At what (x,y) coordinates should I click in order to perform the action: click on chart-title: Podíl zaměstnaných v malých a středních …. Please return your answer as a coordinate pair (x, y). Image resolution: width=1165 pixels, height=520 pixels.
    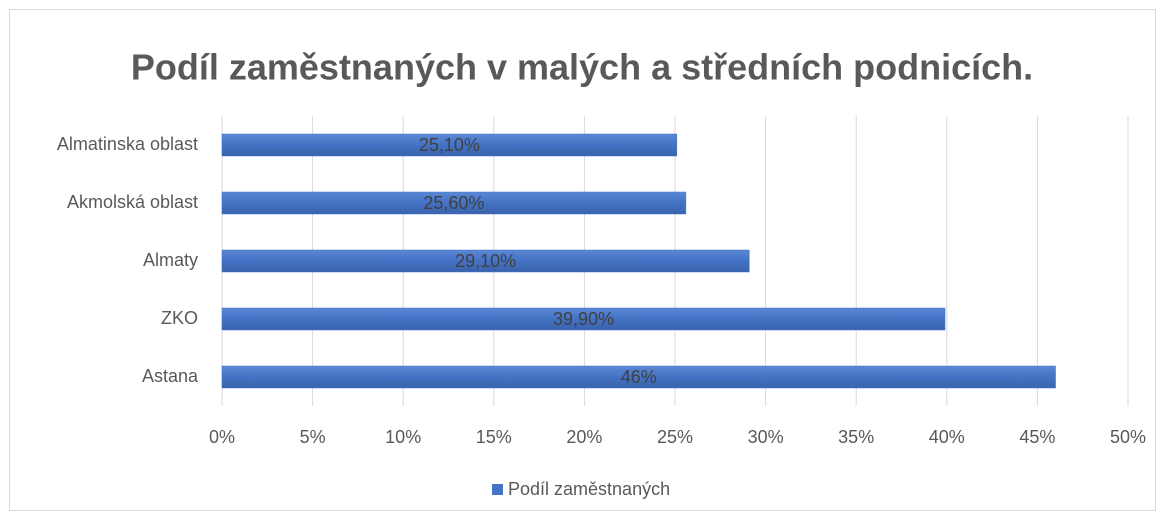
    Looking at the image, I should click on (582, 67).